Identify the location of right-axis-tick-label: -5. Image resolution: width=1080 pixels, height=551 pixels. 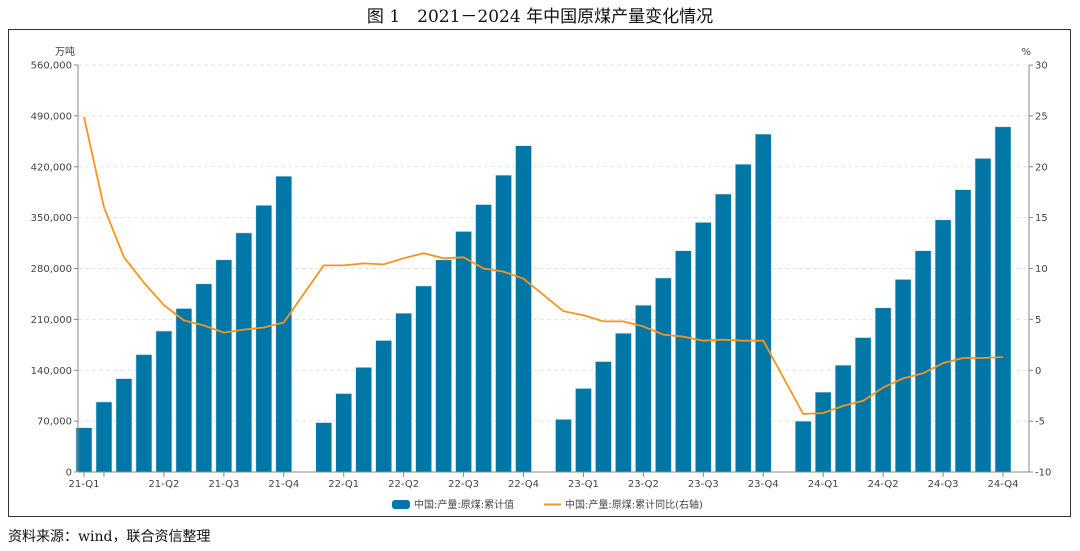
(1040, 422).